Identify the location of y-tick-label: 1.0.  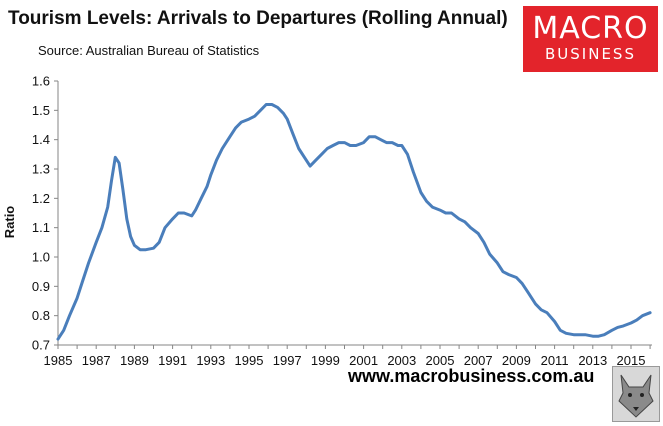
(41, 257).